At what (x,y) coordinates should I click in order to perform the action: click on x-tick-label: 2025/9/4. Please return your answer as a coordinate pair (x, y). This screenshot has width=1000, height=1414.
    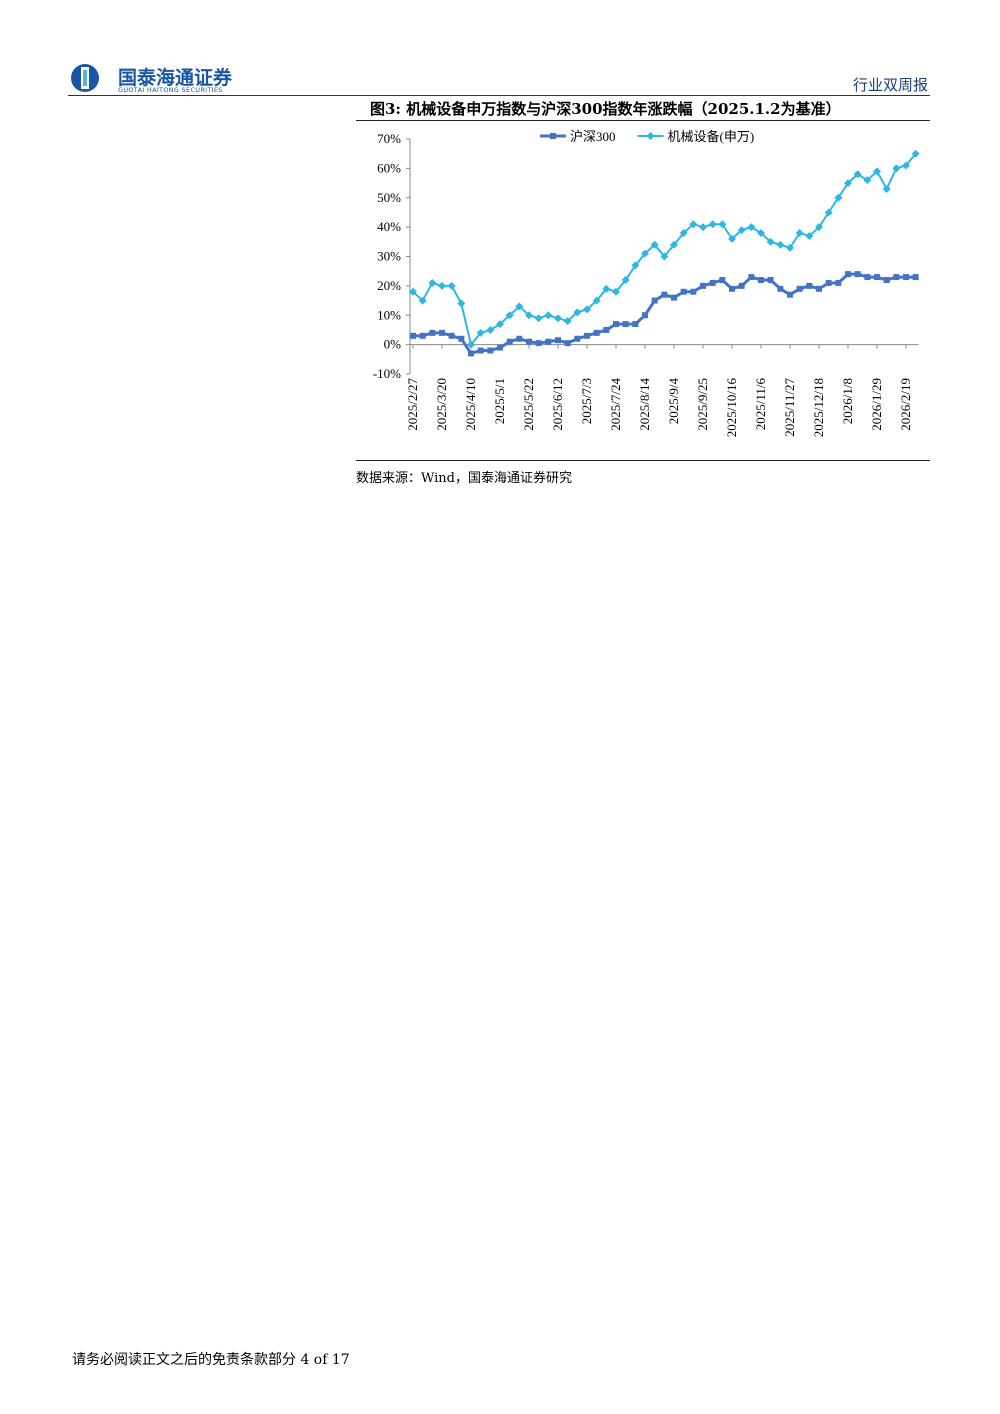
    Looking at the image, I should click on (673, 401).